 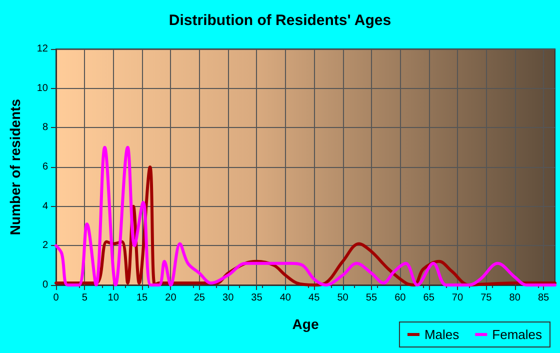 What do you see at coordinates (400, 298) in the screenshot?
I see `x-tick-label: 60` at bounding box center [400, 298].